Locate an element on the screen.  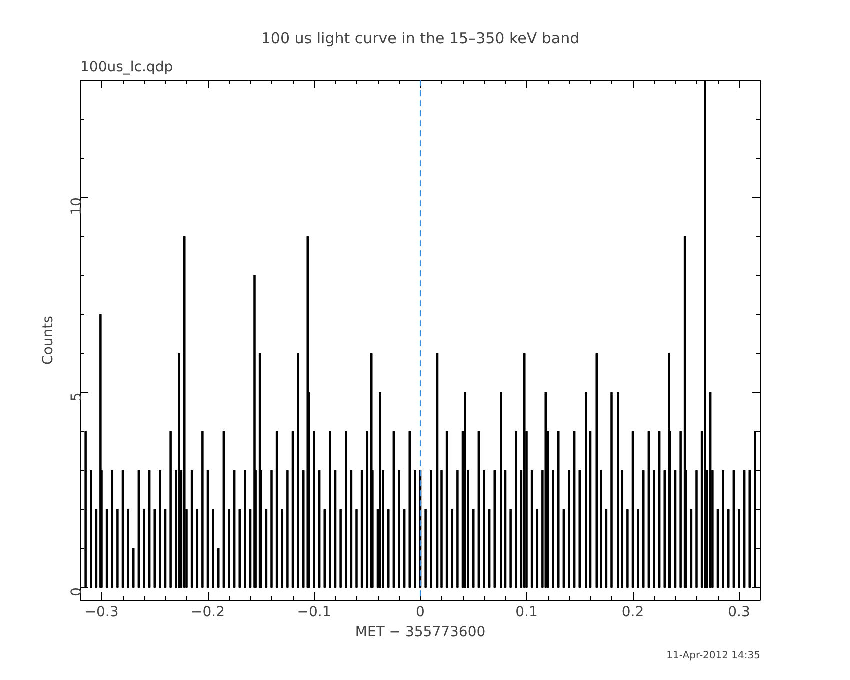
y-axis-title: Counts is located at coordinates (48, 340).